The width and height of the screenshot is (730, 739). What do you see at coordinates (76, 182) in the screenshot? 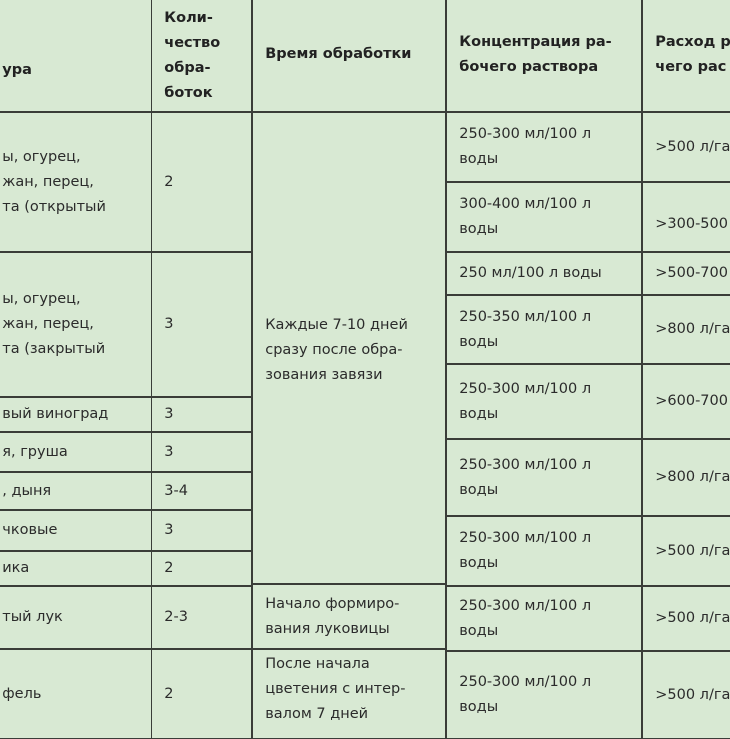
I see `crop-cell: ы, огурец, жан, перец, та (открытый` at bounding box center [76, 182].